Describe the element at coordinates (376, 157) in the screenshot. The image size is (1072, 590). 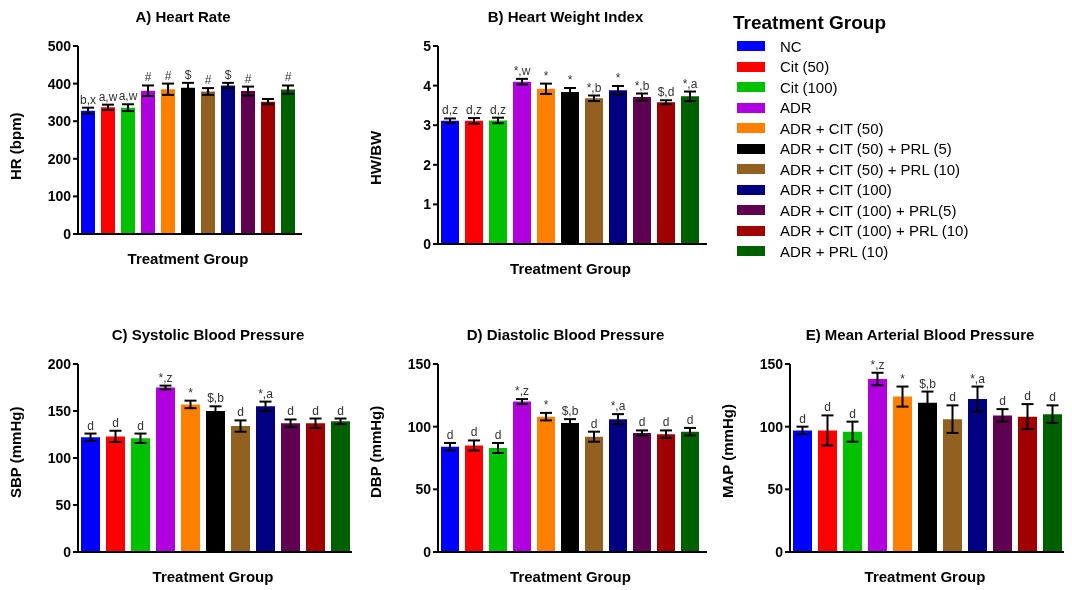
I see `y-axis-title: HW/BW` at that location.